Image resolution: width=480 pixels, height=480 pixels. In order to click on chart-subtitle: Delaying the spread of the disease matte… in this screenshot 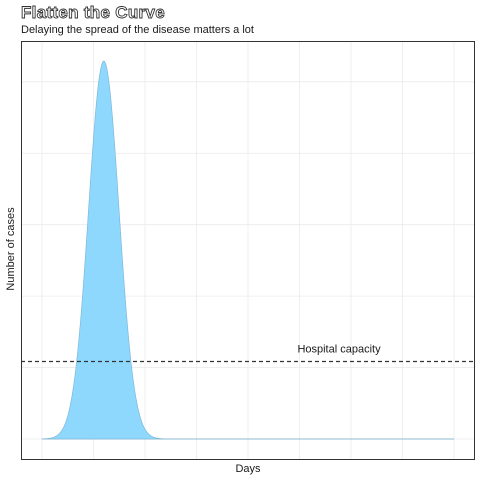, I will do `click(137, 30)`.